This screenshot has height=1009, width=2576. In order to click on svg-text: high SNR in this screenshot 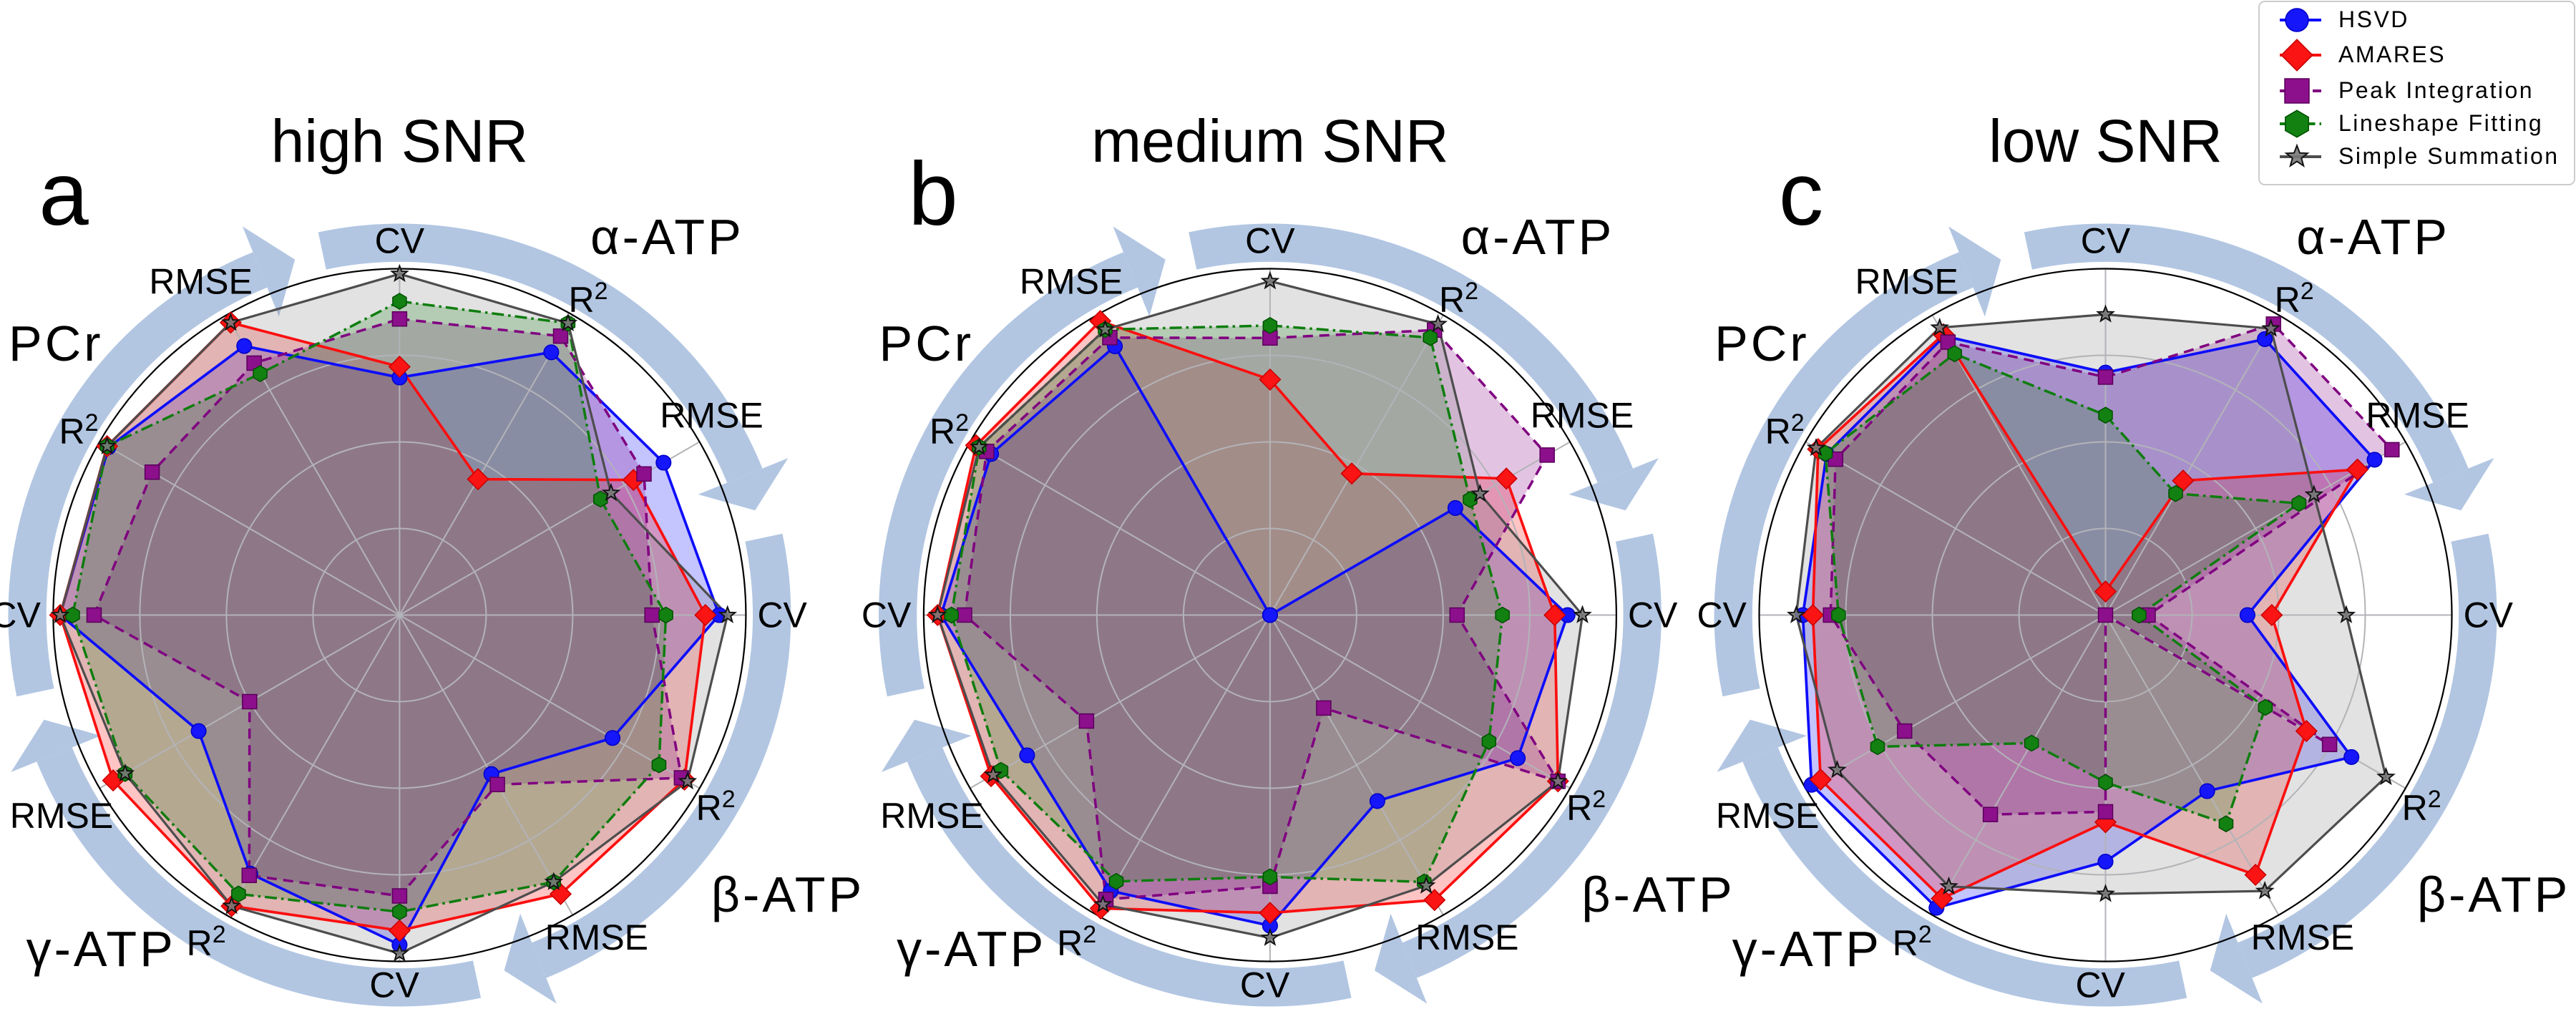, I will do `click(400, 141)`.